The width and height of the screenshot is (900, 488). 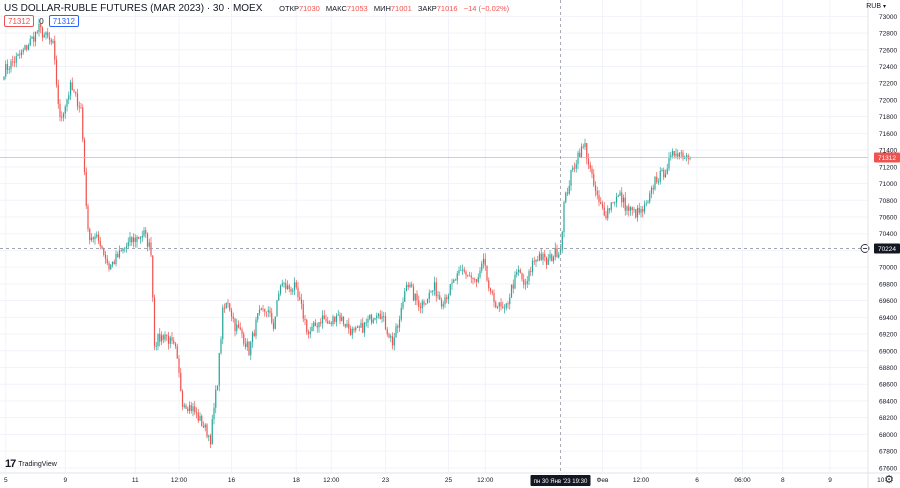 What do you see at coordinates (876, 6) in the screenshot?
I see `currency-selector: RUB ▾` at bounding box center [876, 6].